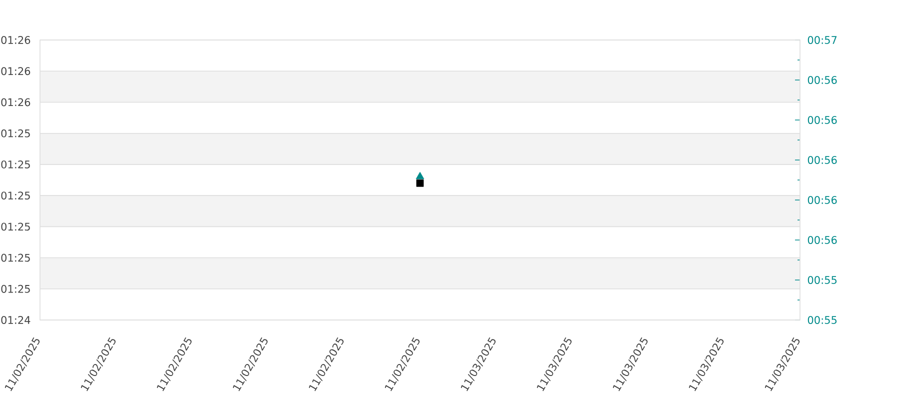  Describe the element at coordinates (822, 40) in the screenshot. I see `y2-tick-label: 00:57` at that location.